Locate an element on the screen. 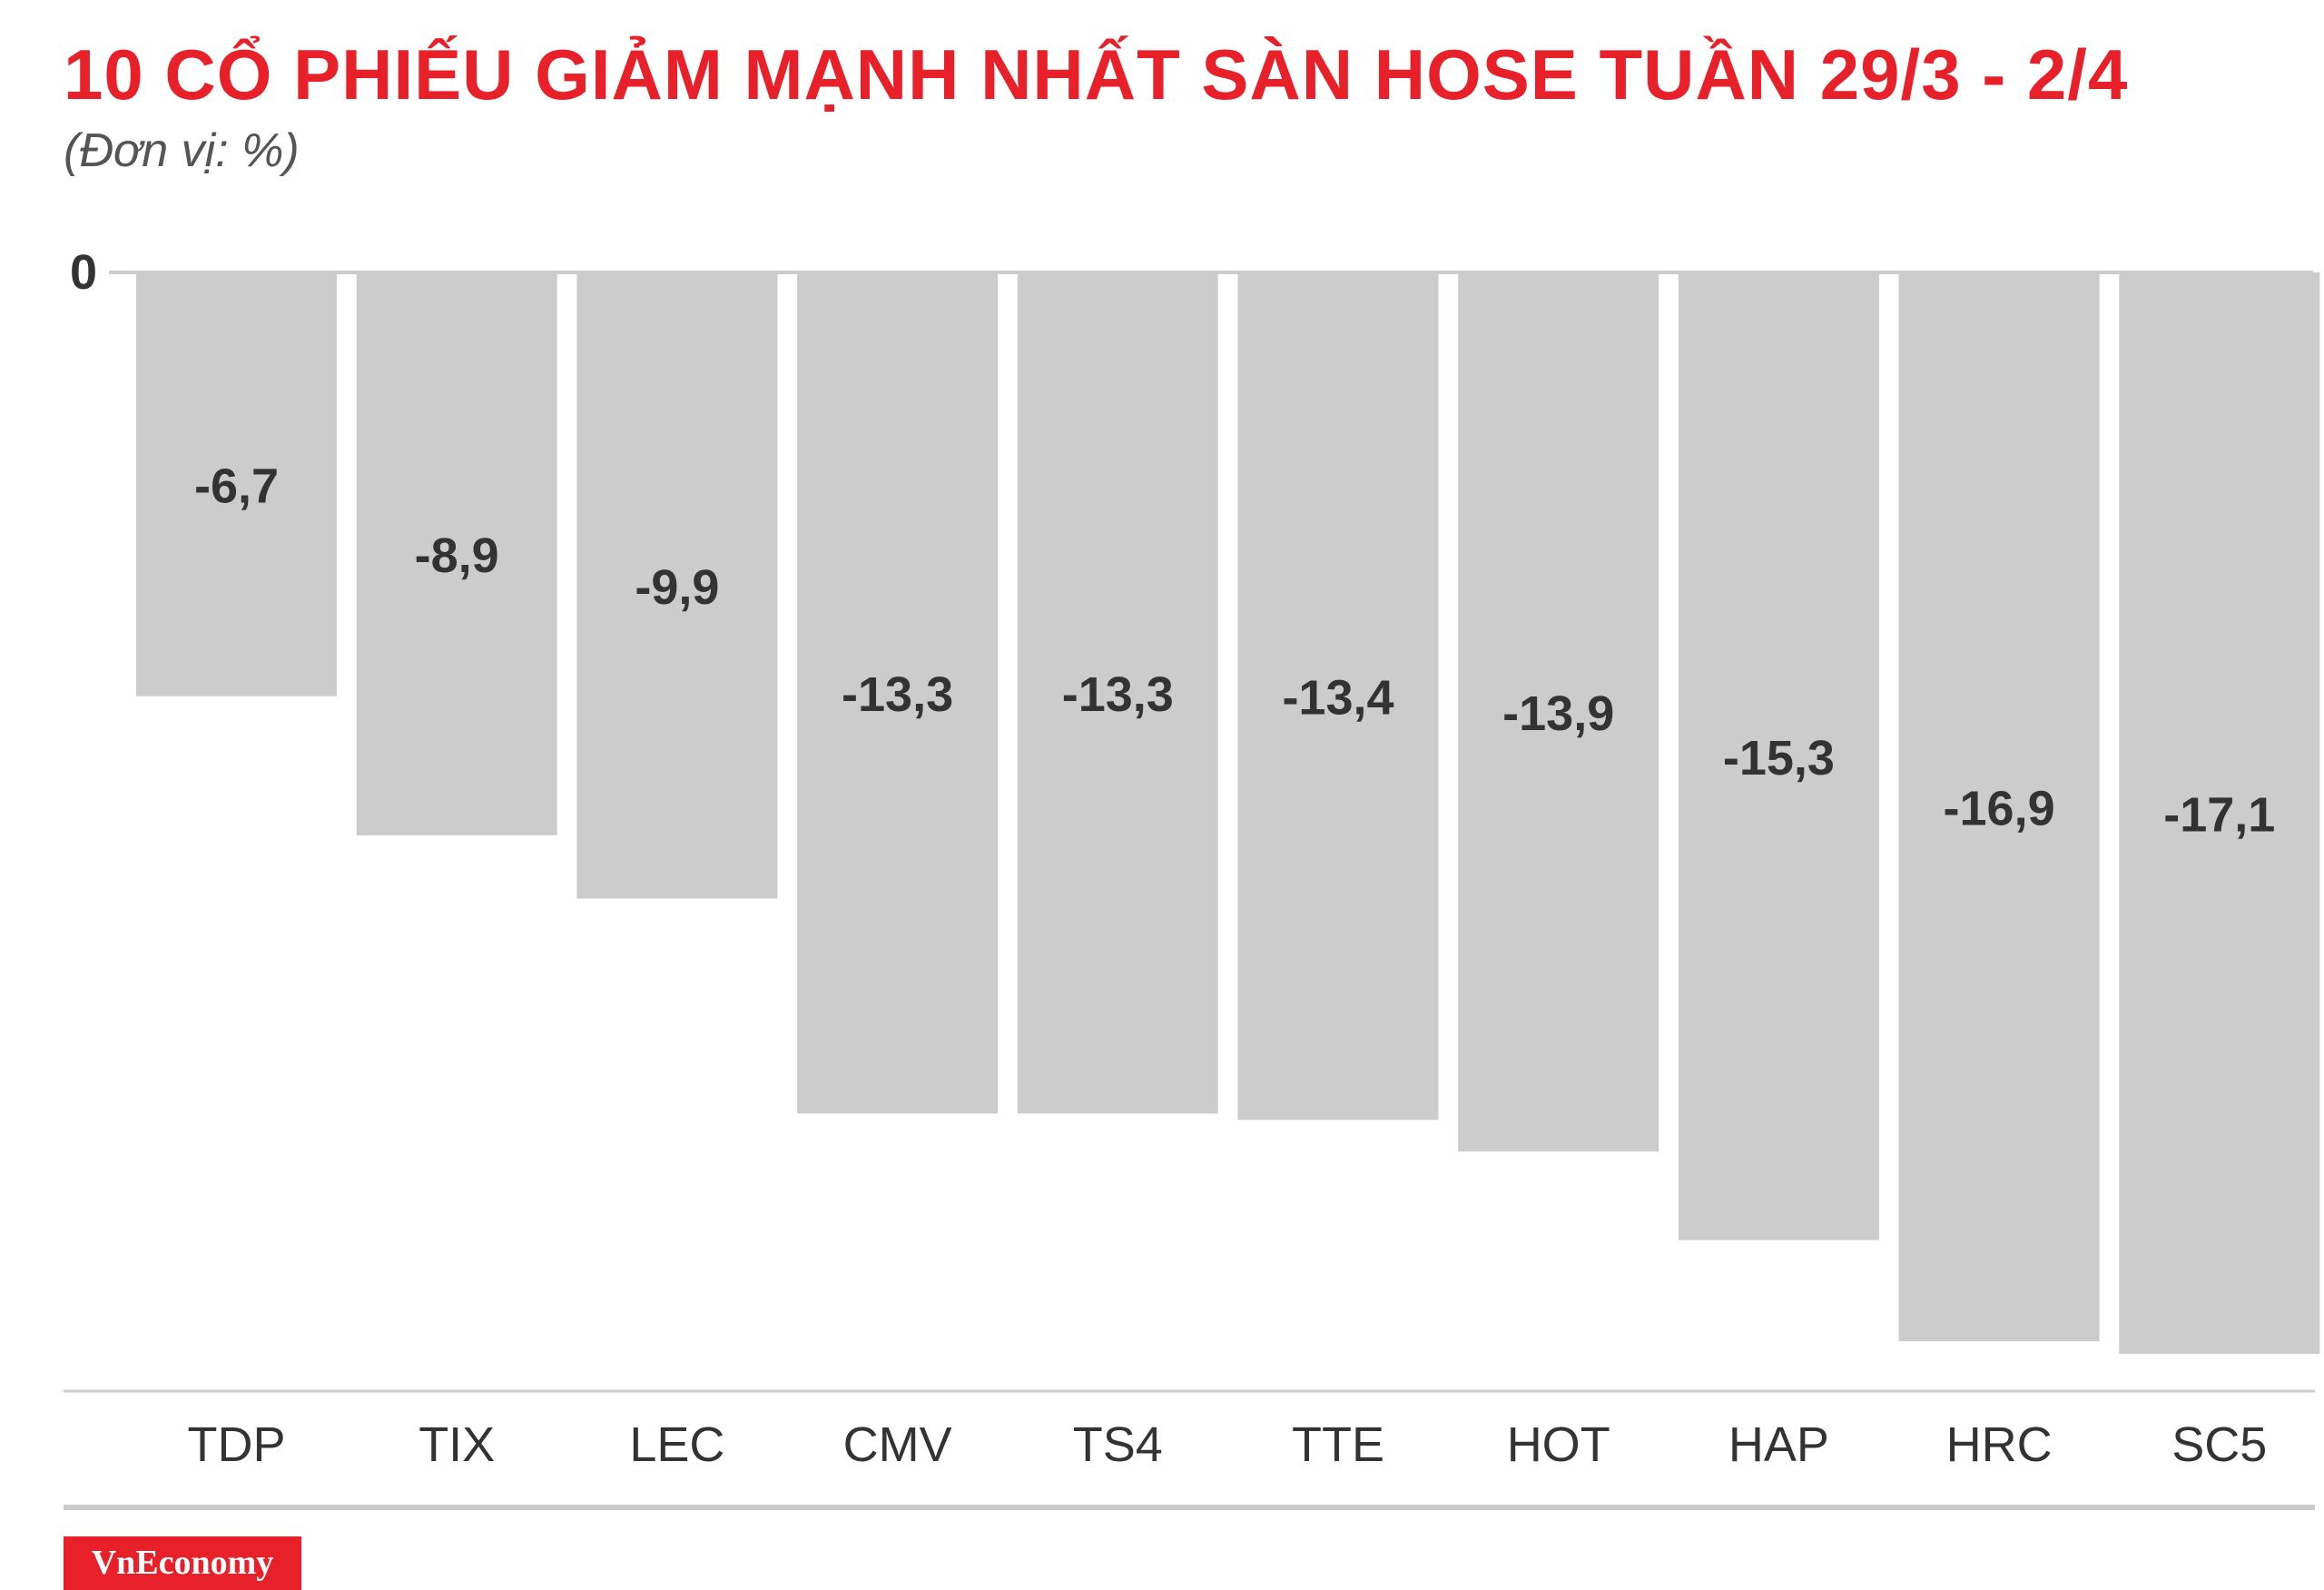  x-tick-label: CMV is located at coordinates (897, 1444).